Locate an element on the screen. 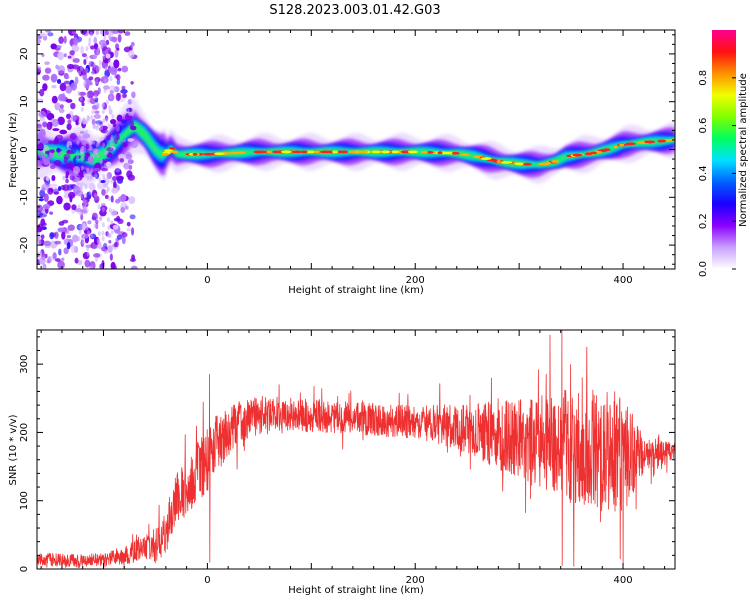 Image resolution: width=750 pixels, height=600 pixels. spectrogram-band is located at coordinates (356, 144).